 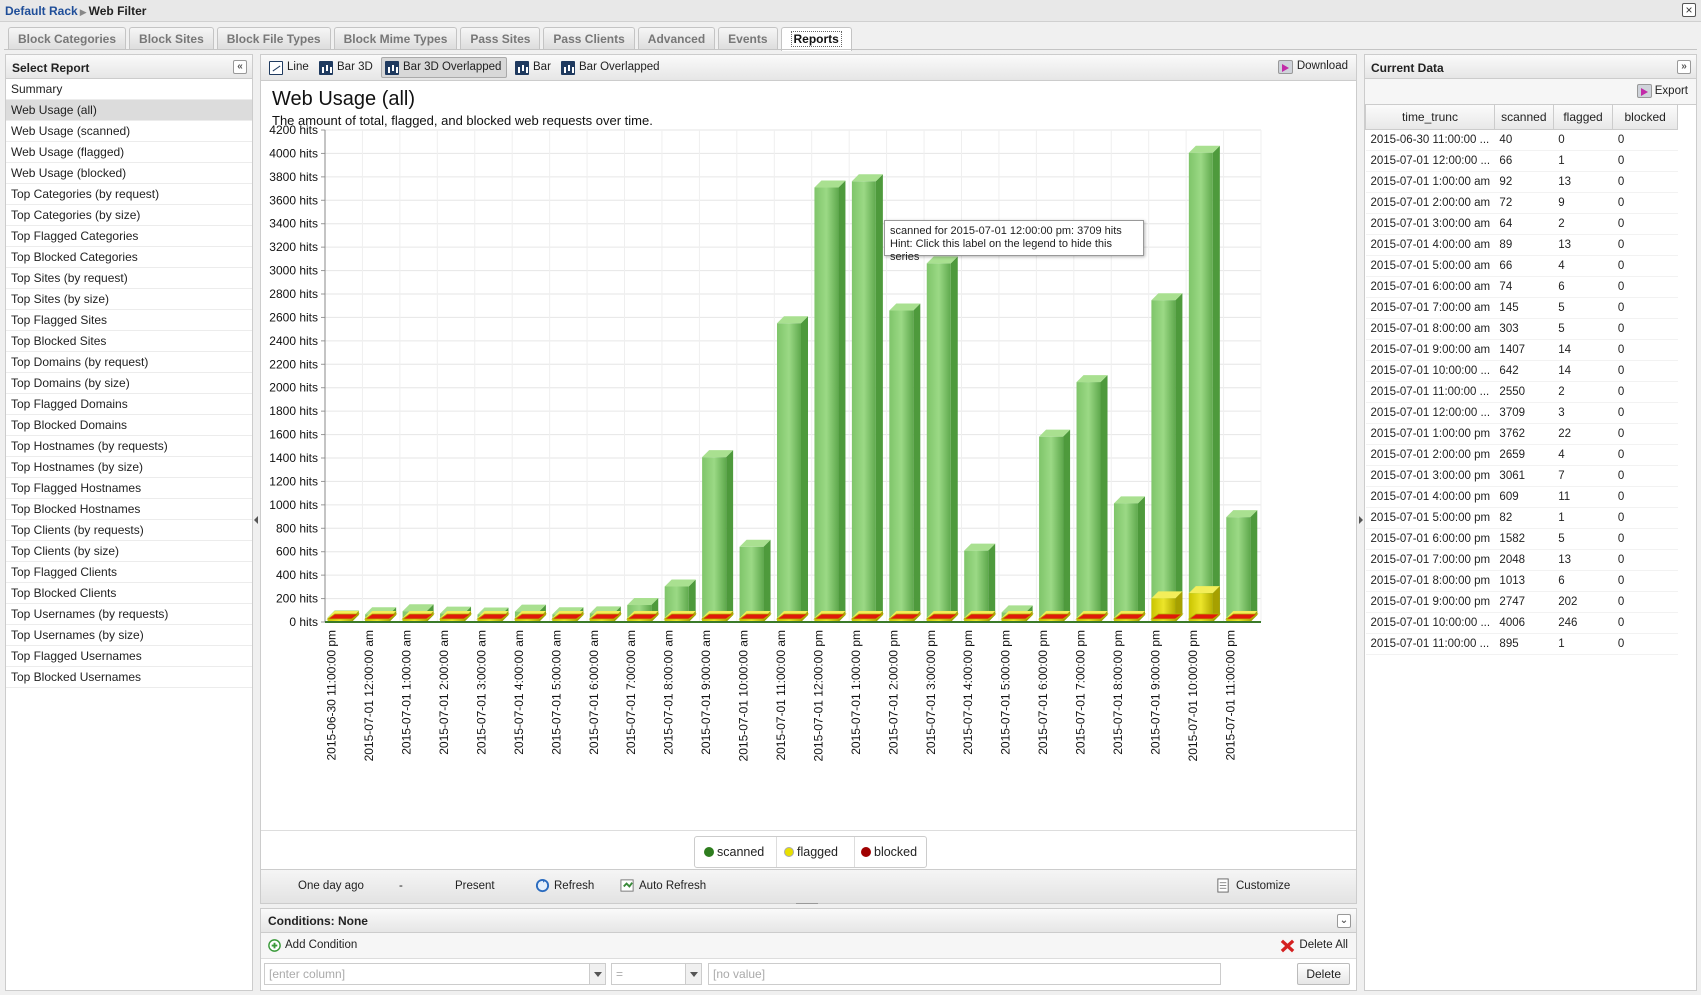 What do you see at coordinates (1521, 350) in the screenshot?
I see `table-row: 2015-07-01 9:00:00 am 1407 14 0` at bounding box center [1521, 350].